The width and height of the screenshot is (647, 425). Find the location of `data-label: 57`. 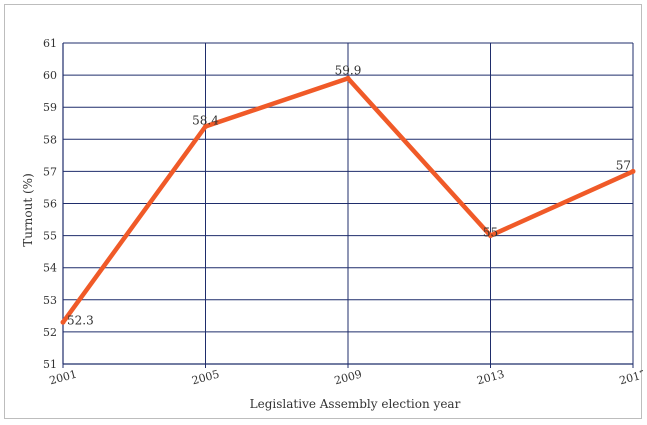

data-label: 57 is located at coordinates (623, 165).